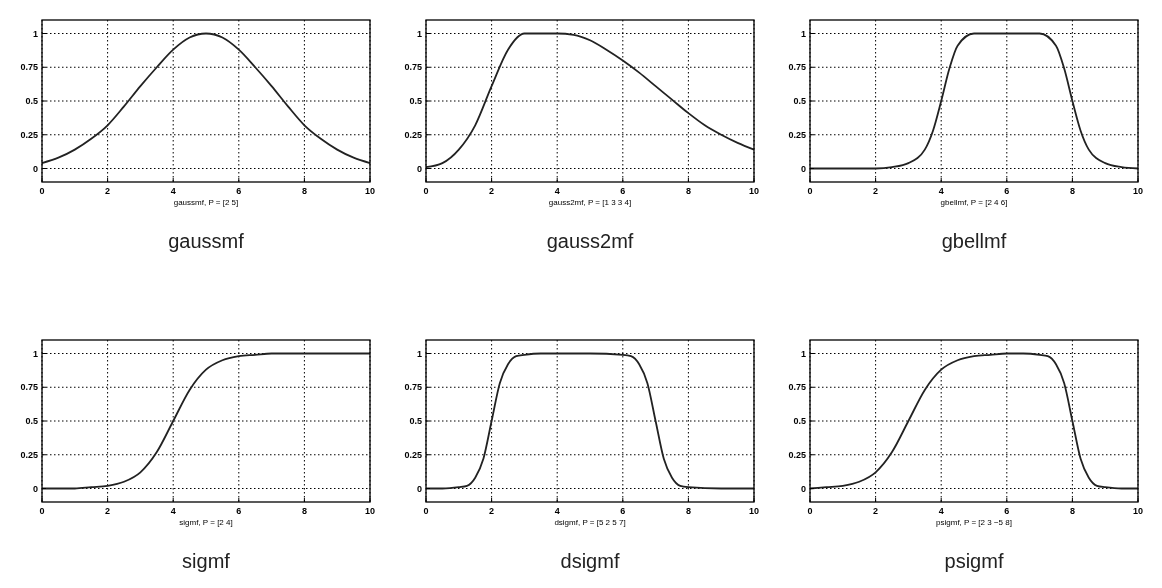  Describe the element at coordinates (206, 561) in the screenshot. I see `text: sigmf` at that location.